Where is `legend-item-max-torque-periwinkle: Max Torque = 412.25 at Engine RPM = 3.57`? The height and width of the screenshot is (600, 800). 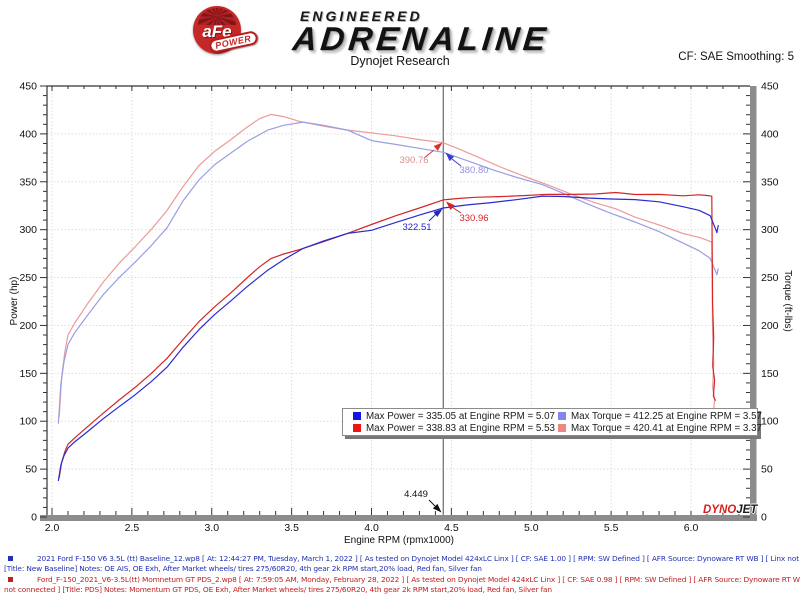
legend-item-max-torque-periwinkle: Max Torque = 412.25 at Engine RPM = 3.57 is located at coordinates (660, 416).